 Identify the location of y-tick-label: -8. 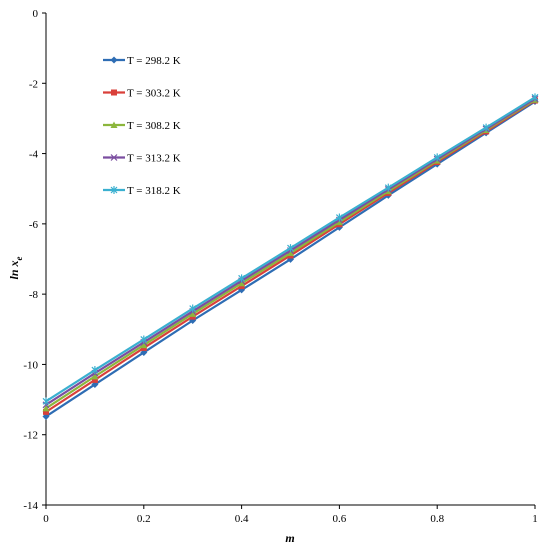
(34, 295).